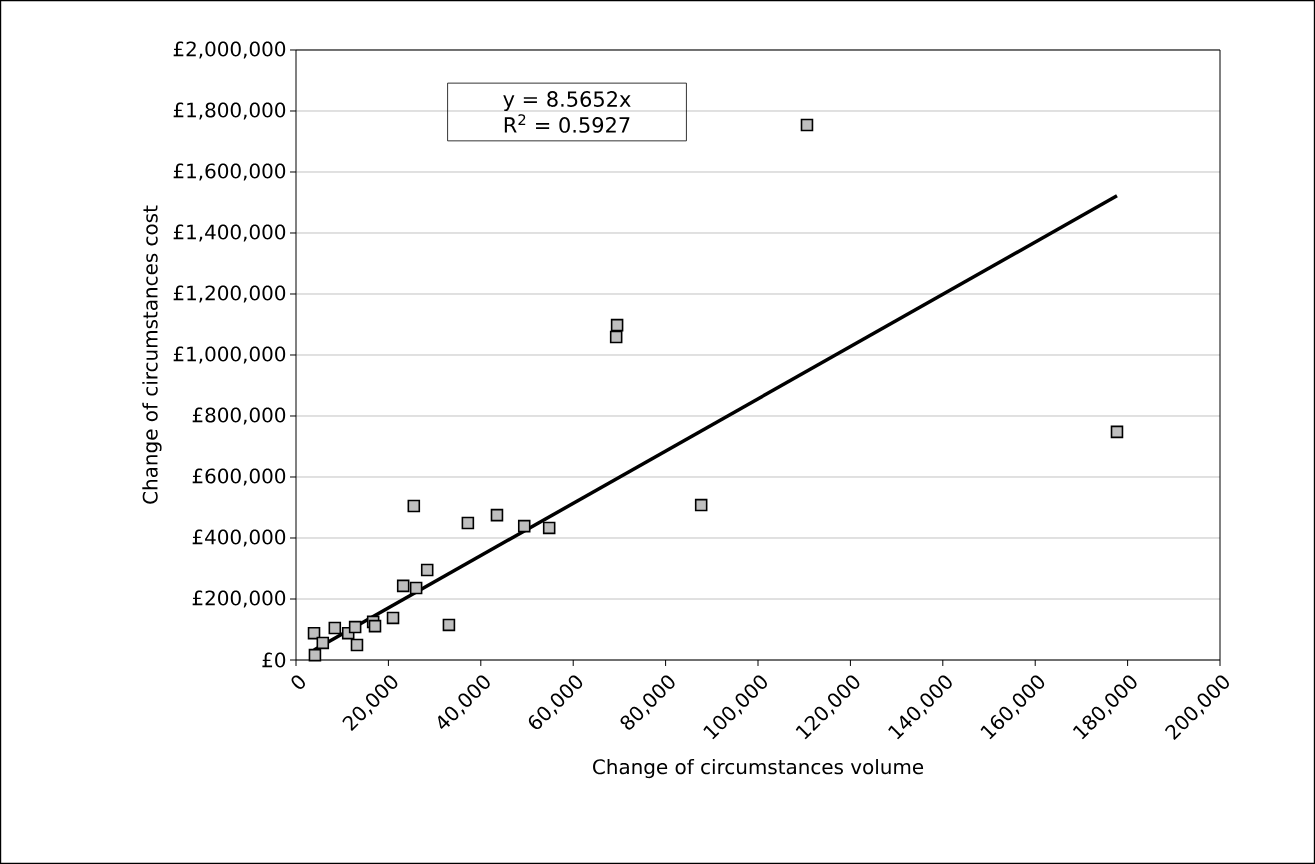 The height and width of the screenshot is (864, 1315). Describe the element at coordinates (229, 50) in the screenshot. I see `y-tick-label: £2,000,000` at that location.